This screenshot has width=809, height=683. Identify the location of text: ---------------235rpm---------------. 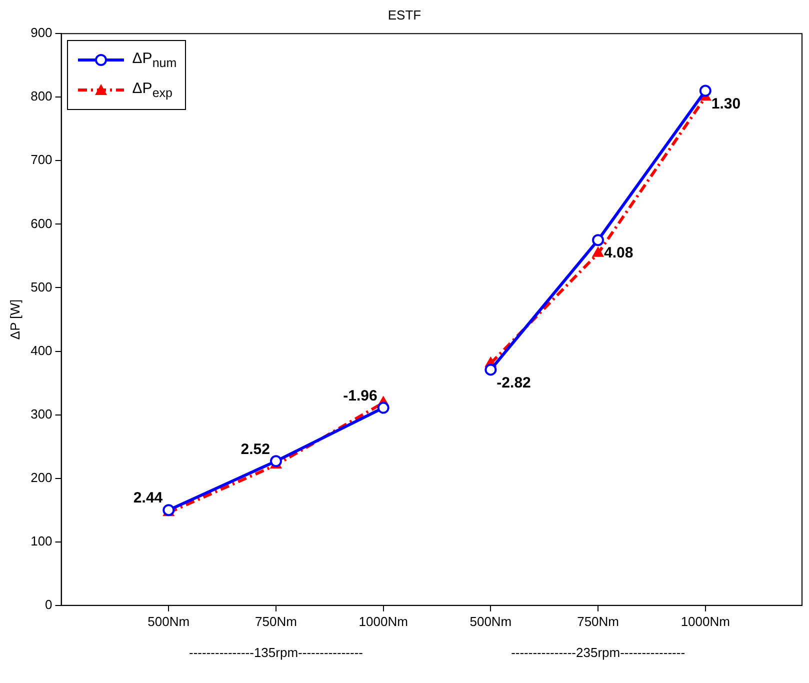
(598, 652).